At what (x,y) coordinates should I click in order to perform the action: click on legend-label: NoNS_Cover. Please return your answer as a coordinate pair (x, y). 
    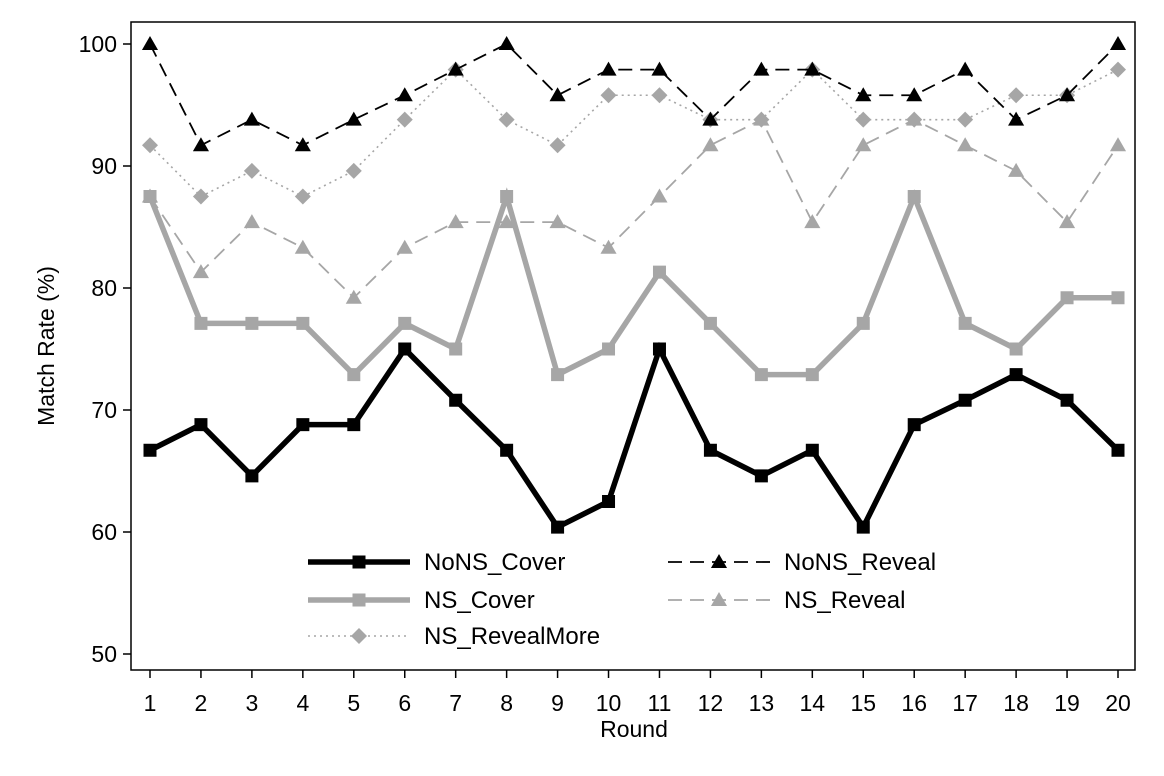
    Looking at the image, I should click on (494, 562).